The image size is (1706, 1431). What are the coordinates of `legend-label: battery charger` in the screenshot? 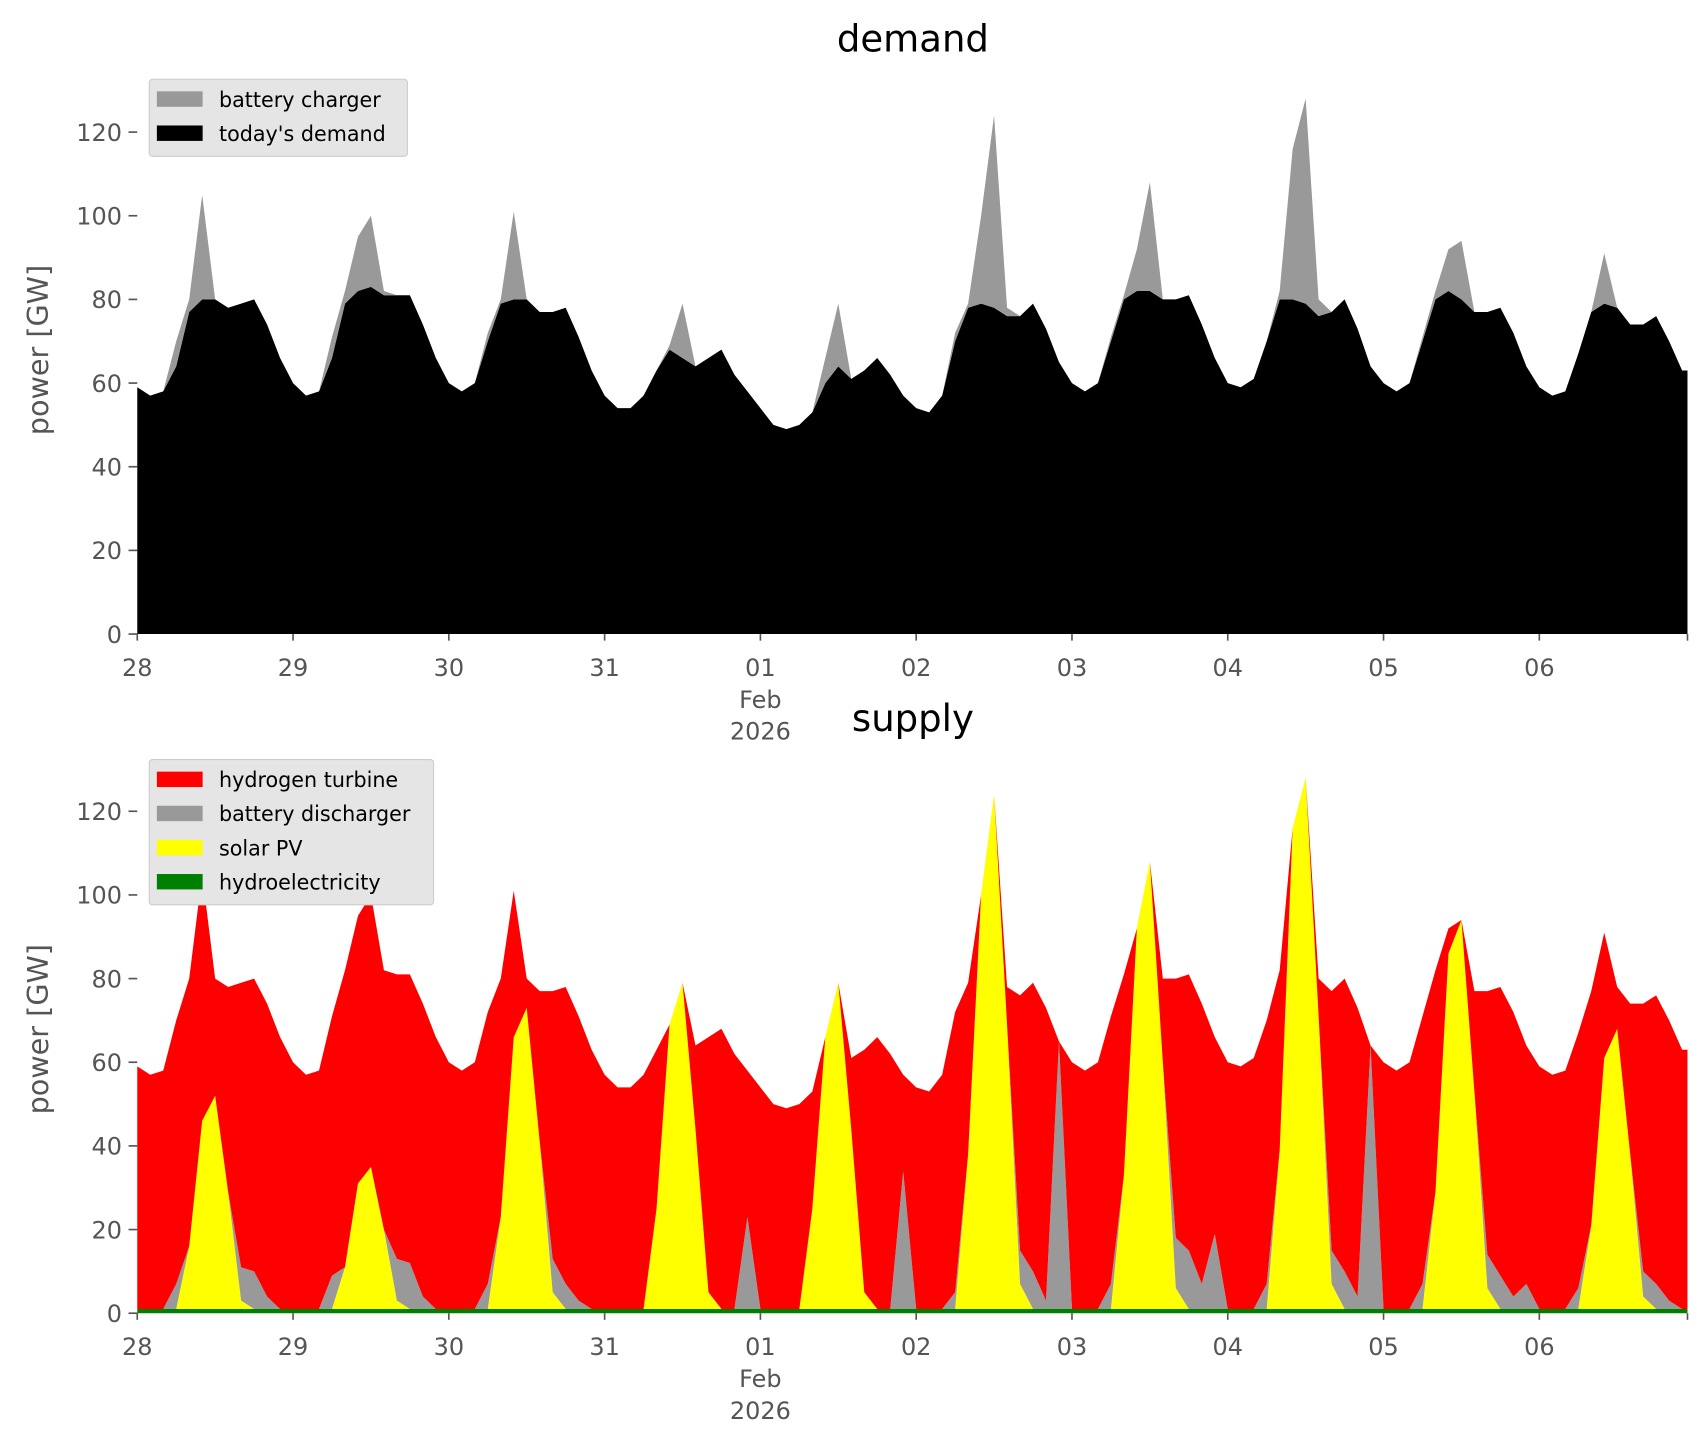 It's located at (300, 100).